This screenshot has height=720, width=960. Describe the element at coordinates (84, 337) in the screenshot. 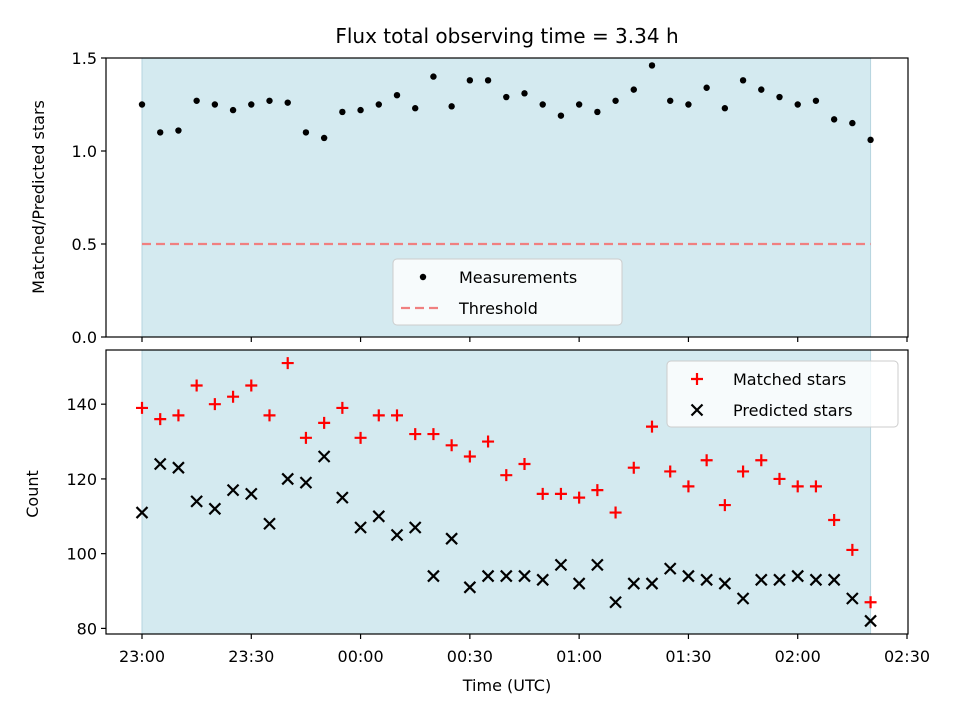

I see `y-tick-label: 0.0` at that location.